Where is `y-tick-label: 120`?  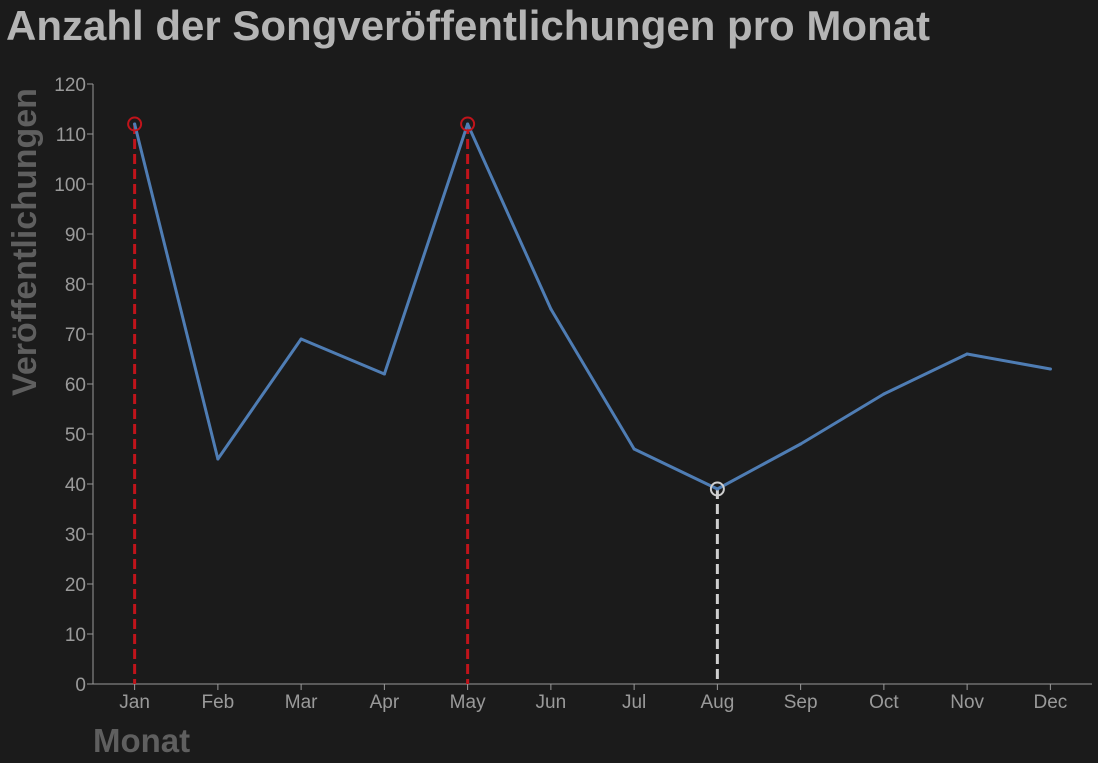
y-tick-label: 120 is located at coordinates (70, 85).